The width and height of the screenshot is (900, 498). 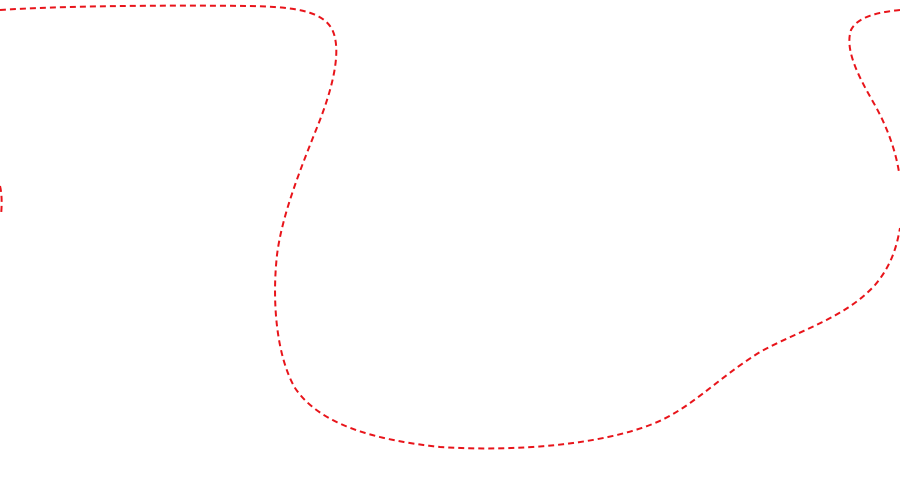 I want to click on dashed-boundary-left-fragment, so click(x=1, y=200).